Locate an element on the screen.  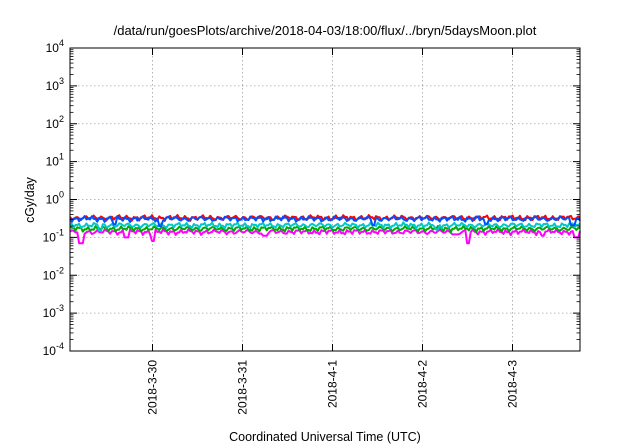
y-tick-label: 10³ is located at coordinates (55, 84).